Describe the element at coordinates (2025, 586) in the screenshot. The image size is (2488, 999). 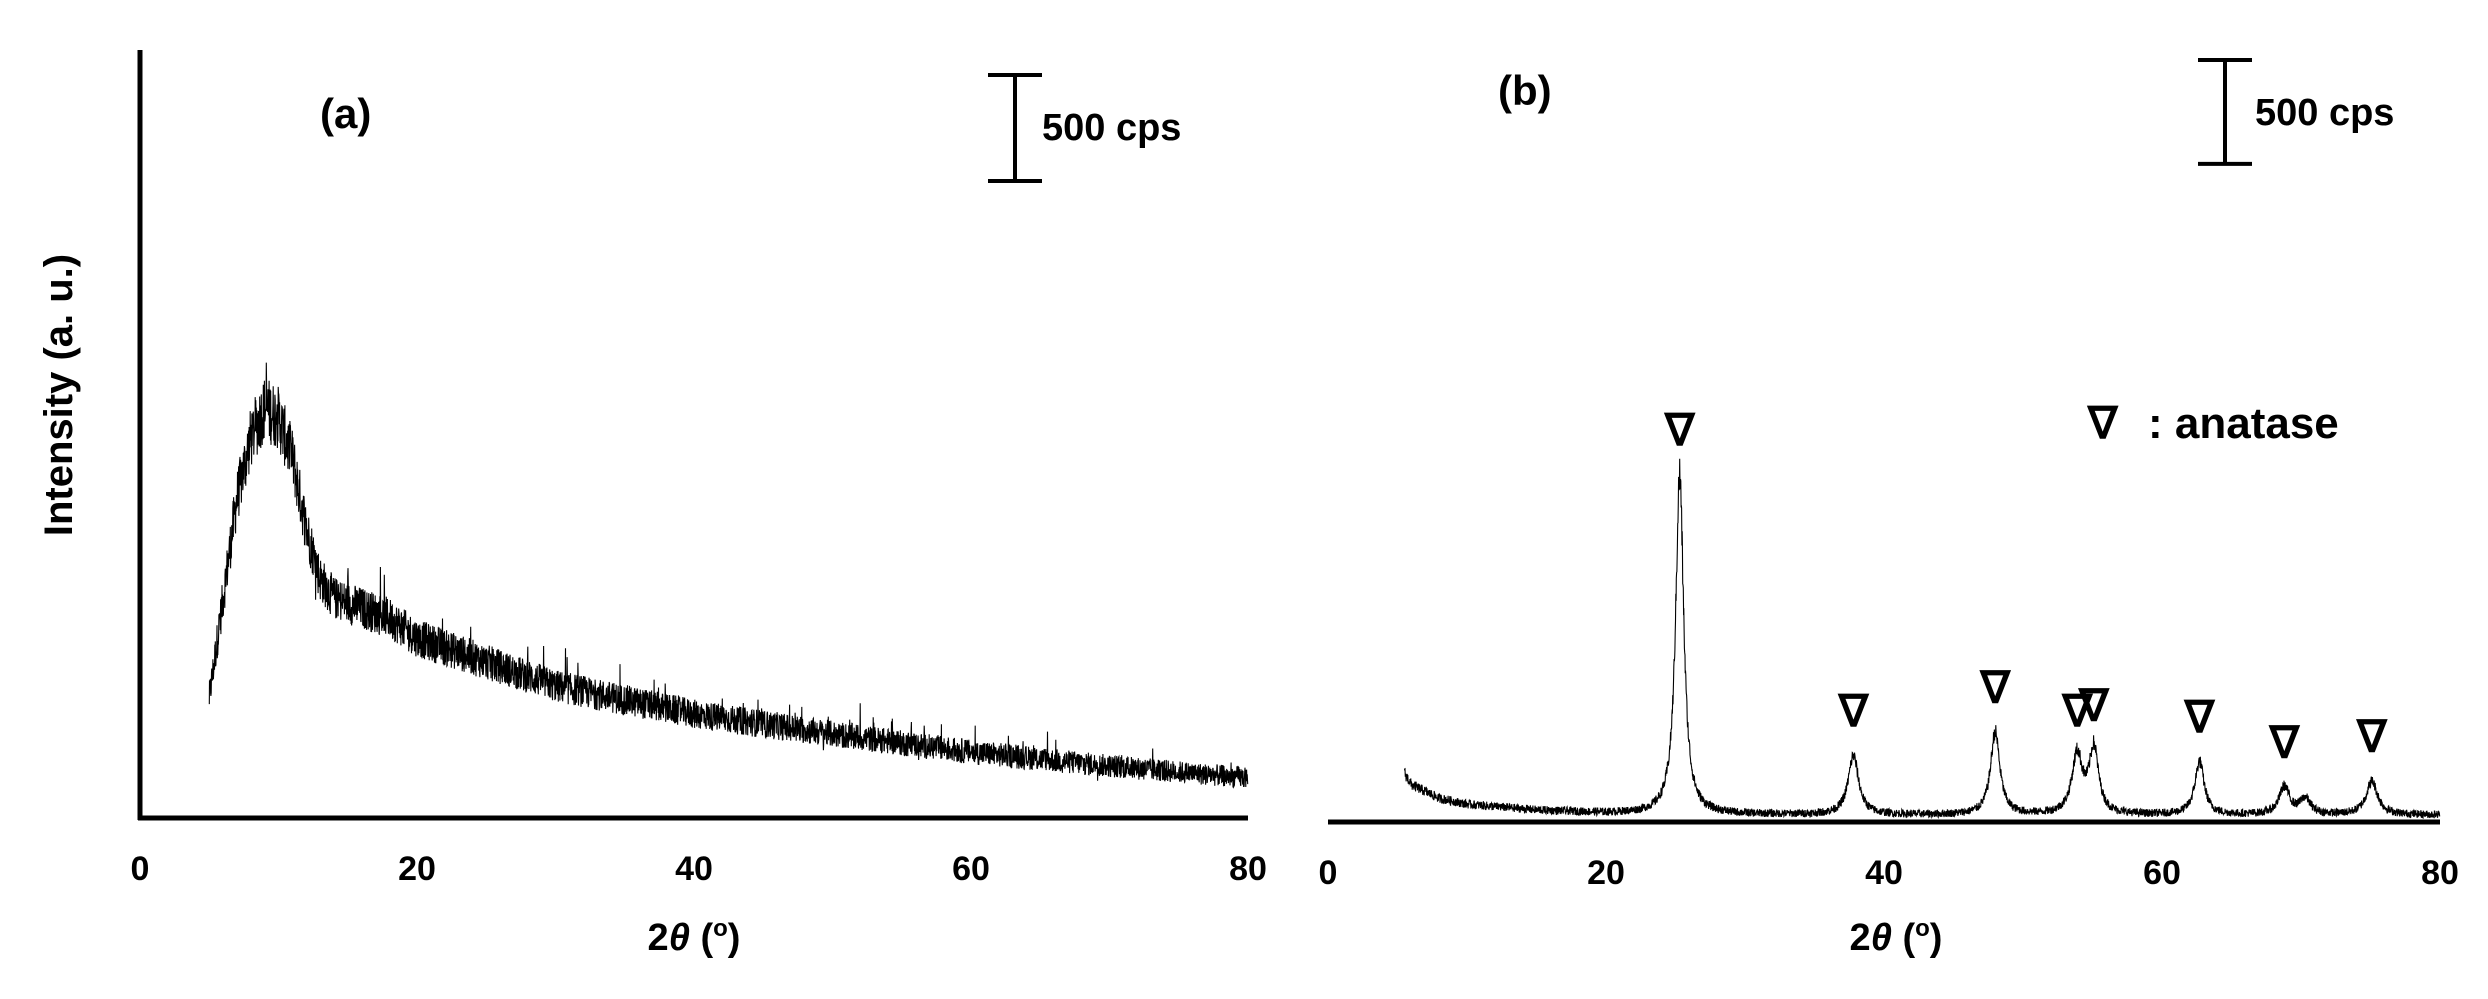
I see `panel-b-peak-markers: ∇∇ ∇ ∇∇ ∇∇ ∇` at that location.